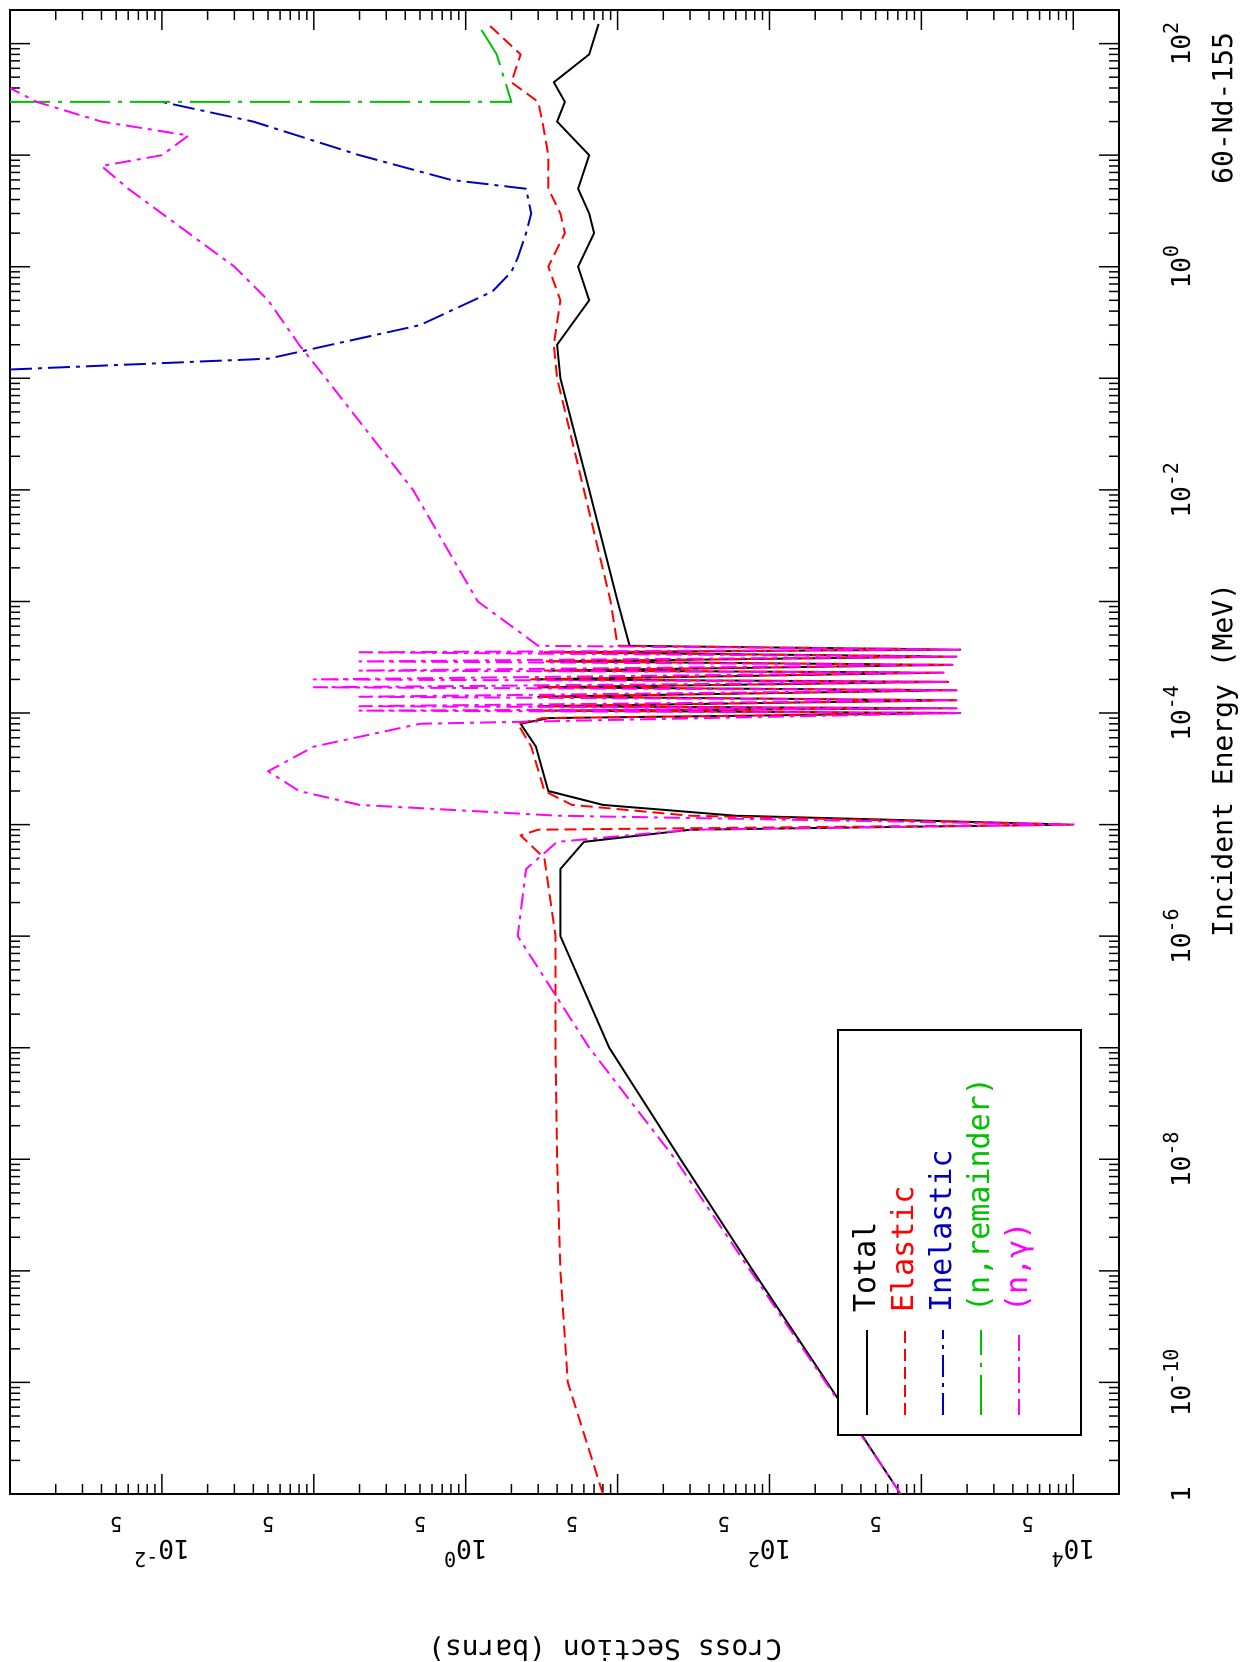  What do you see at coordinates (1222, 760) in the screenshot?
I see `x-axis-label: Incident Energy (MeV)` at bounding box center [1222, 760].